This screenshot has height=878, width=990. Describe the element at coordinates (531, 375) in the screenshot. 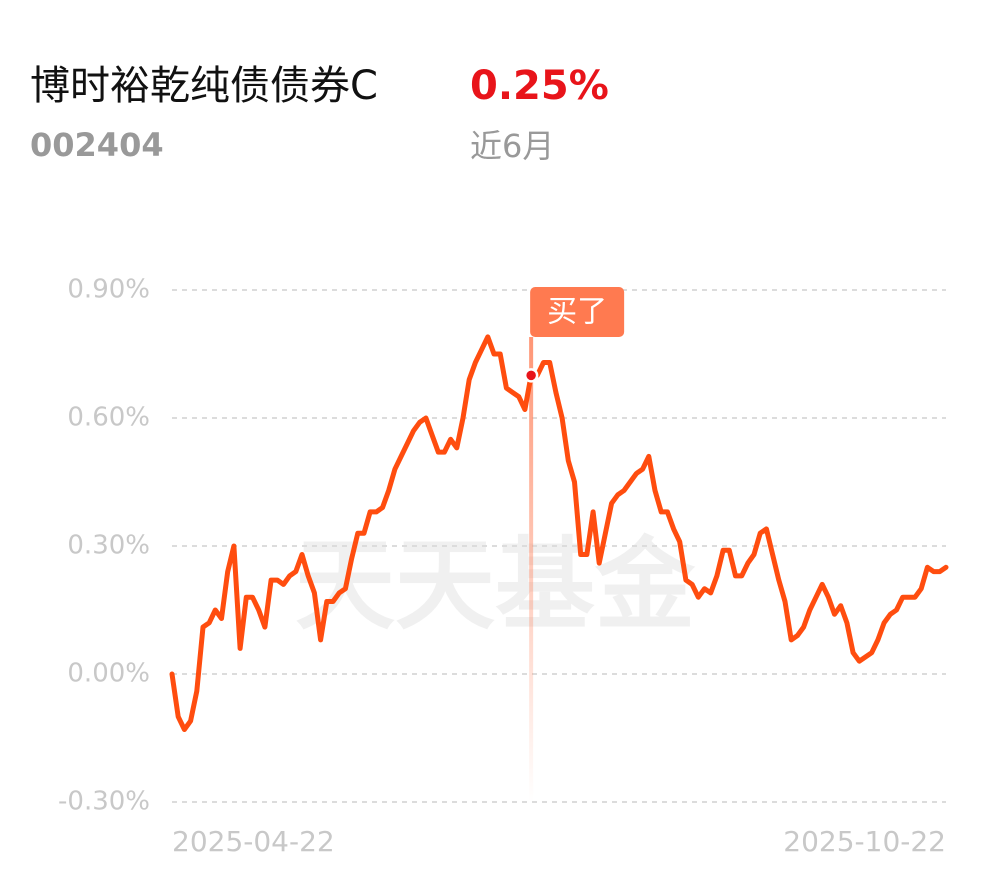

I see `buy-point` at that location.